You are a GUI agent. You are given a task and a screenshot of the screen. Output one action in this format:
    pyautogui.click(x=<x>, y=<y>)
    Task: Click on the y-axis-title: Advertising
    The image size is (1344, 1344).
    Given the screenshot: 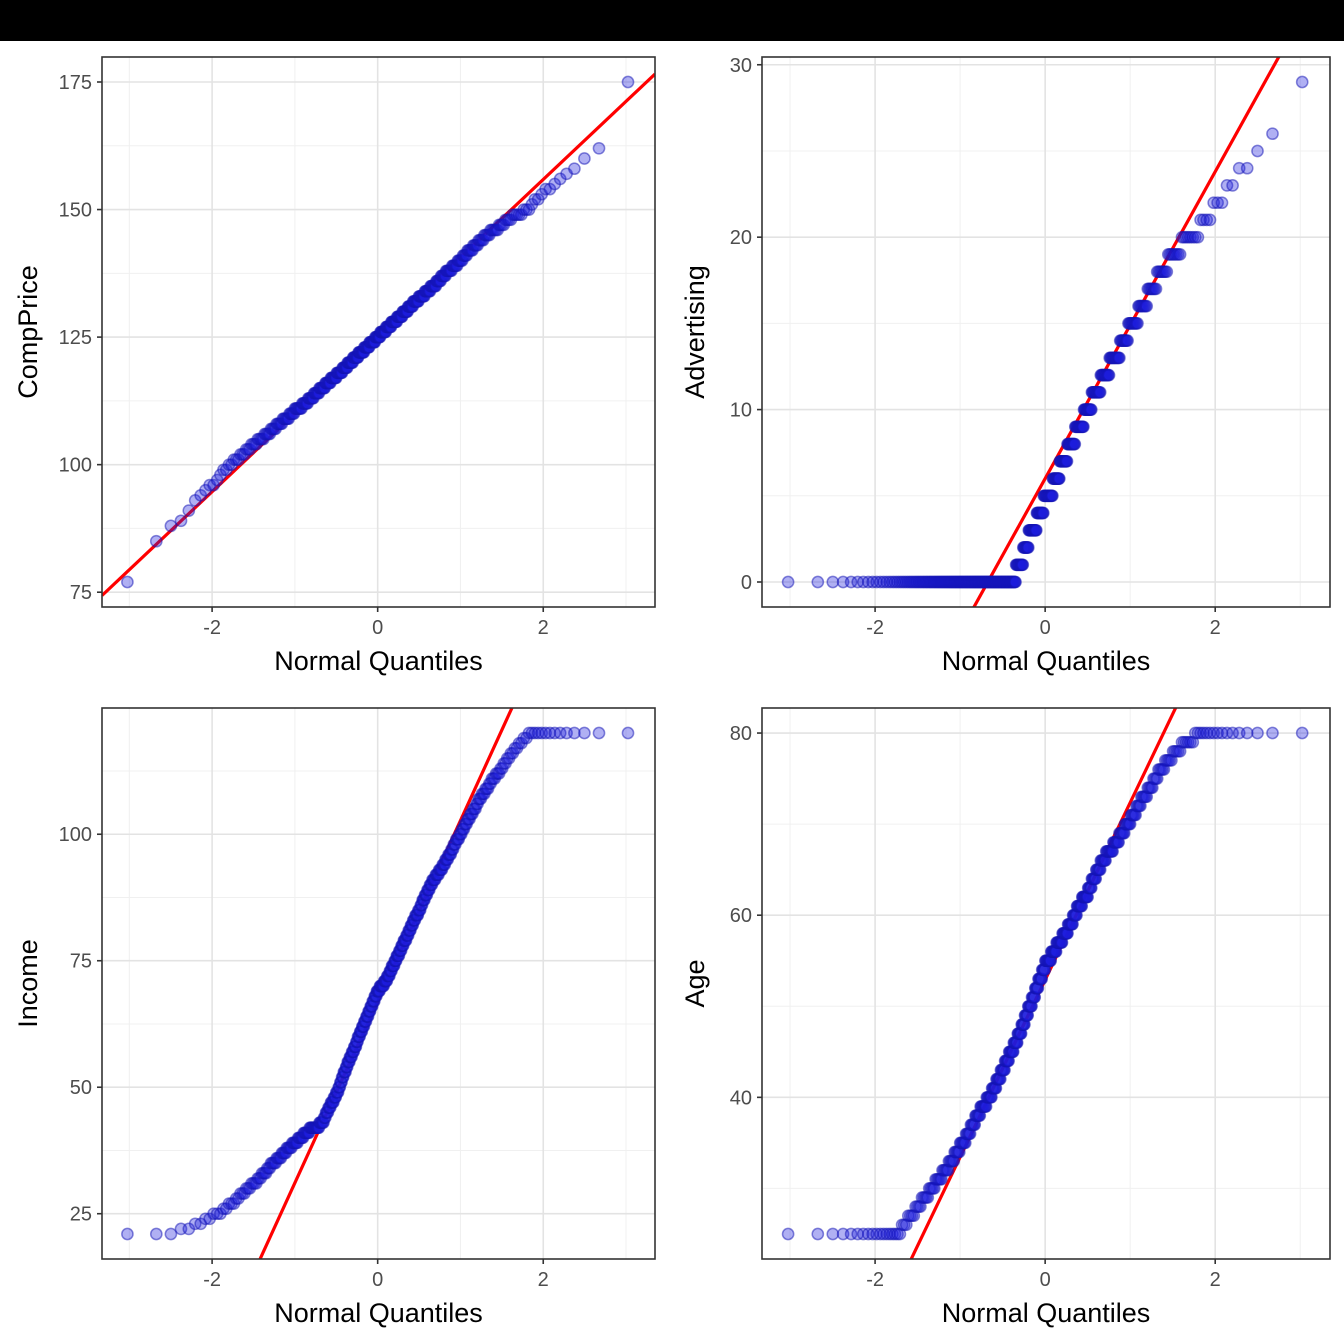 What is the action you would take?
    pyautogui.click(x=695, y=332)
    